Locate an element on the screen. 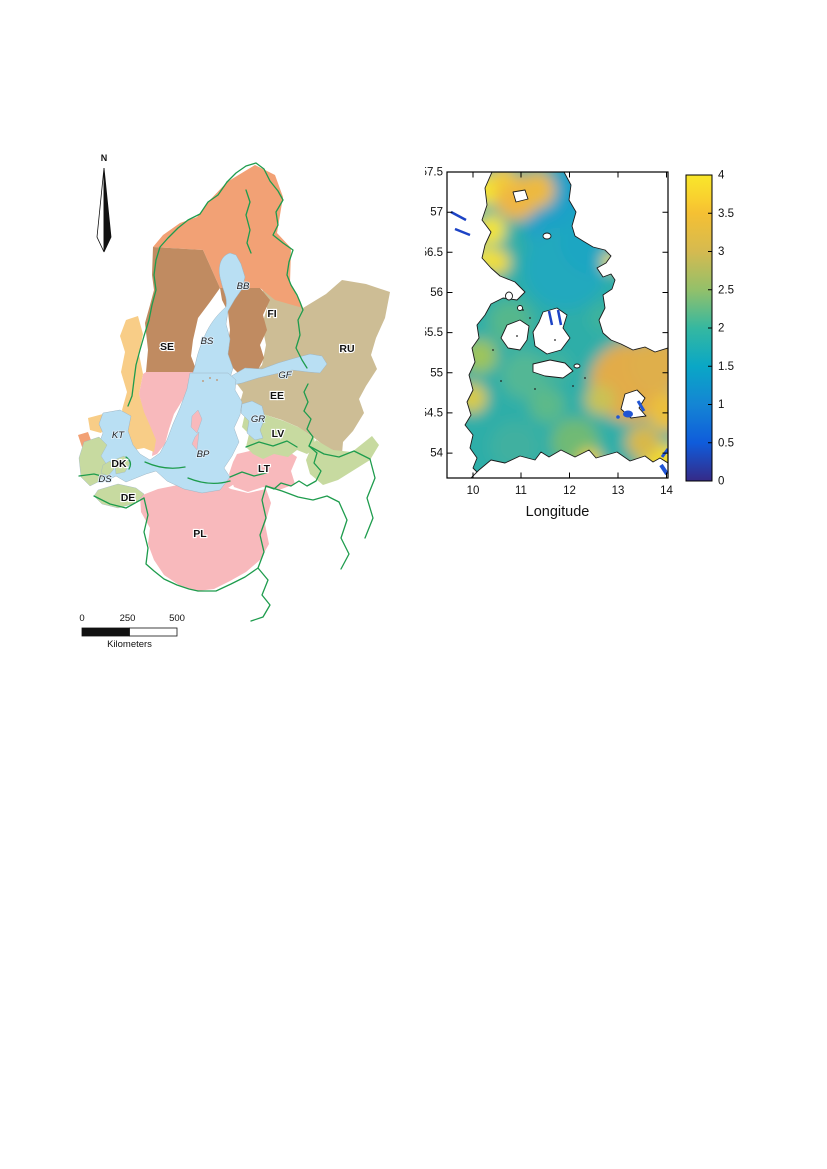  label-country-lt: LT is located at coordinates (264, 469).